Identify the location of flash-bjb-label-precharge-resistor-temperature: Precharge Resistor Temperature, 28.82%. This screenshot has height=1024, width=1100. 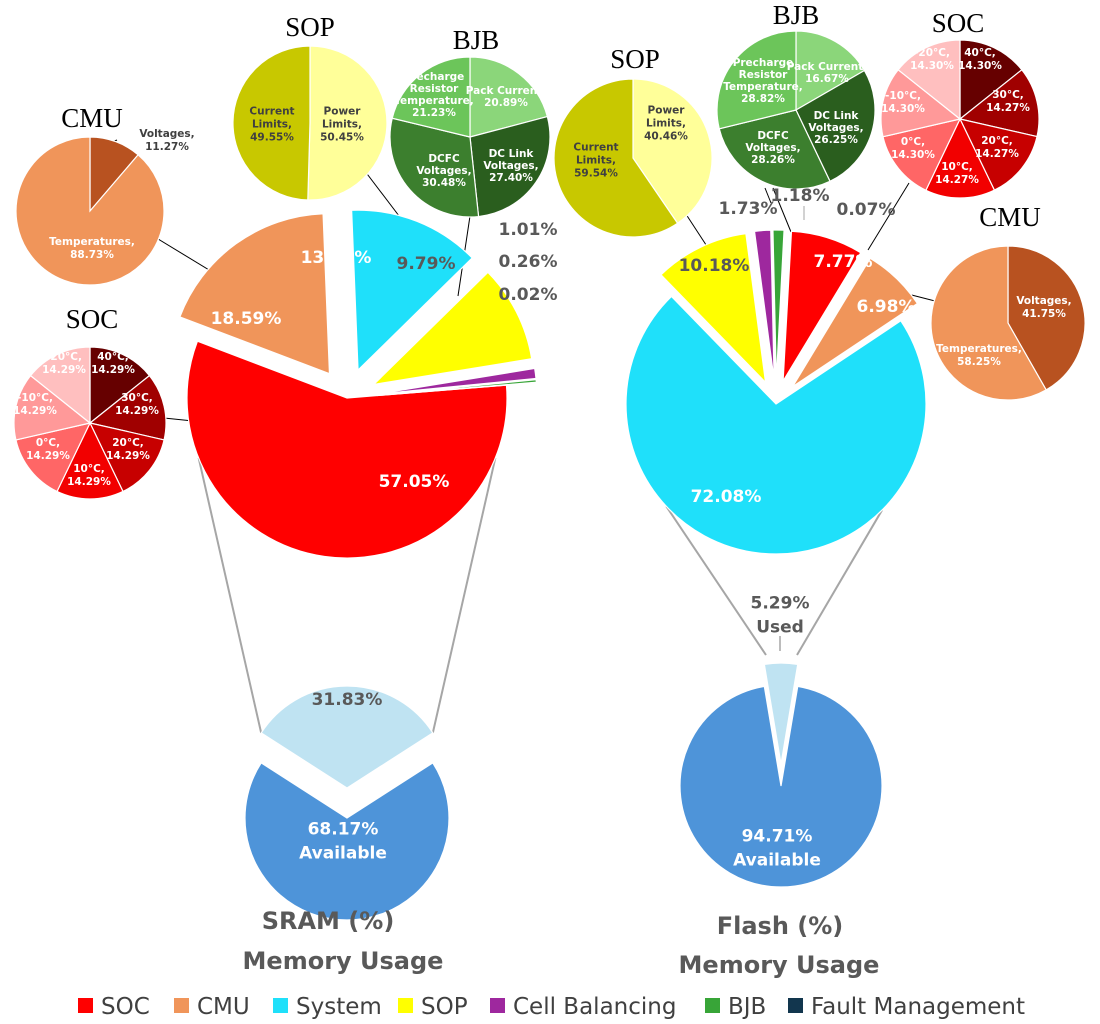
(763, 81).